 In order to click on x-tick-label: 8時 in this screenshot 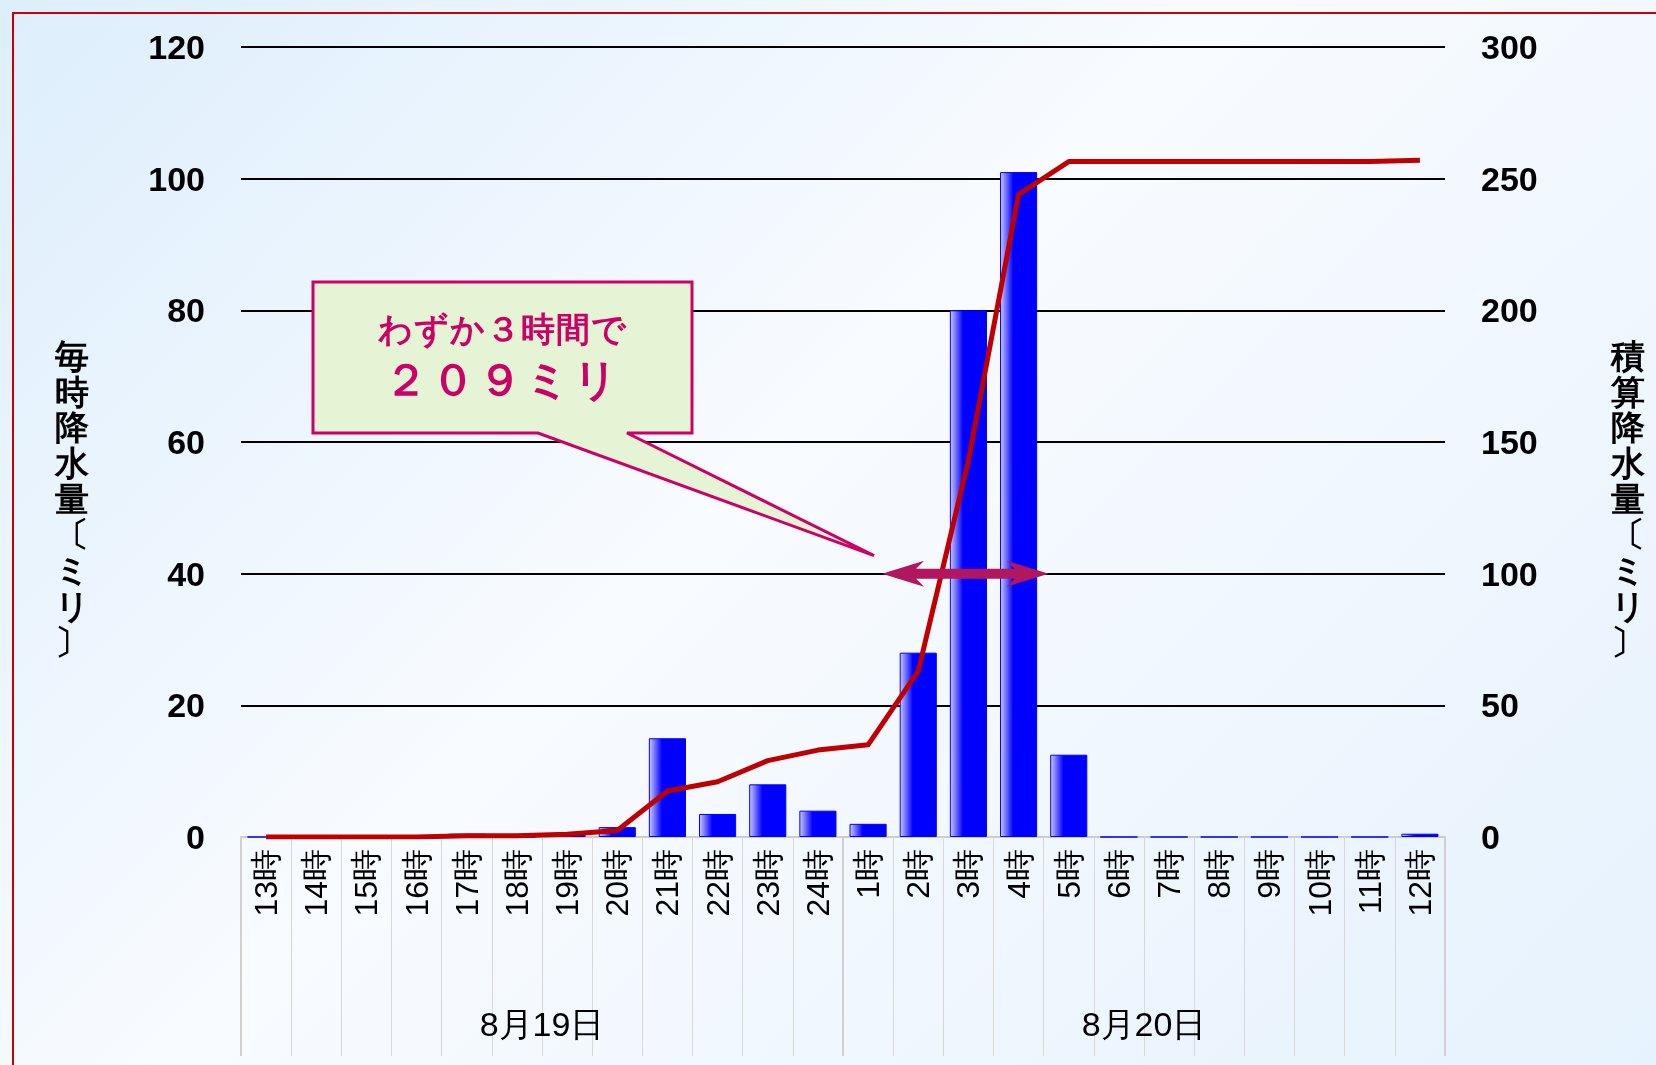, I will do `click(1219, 874)`.